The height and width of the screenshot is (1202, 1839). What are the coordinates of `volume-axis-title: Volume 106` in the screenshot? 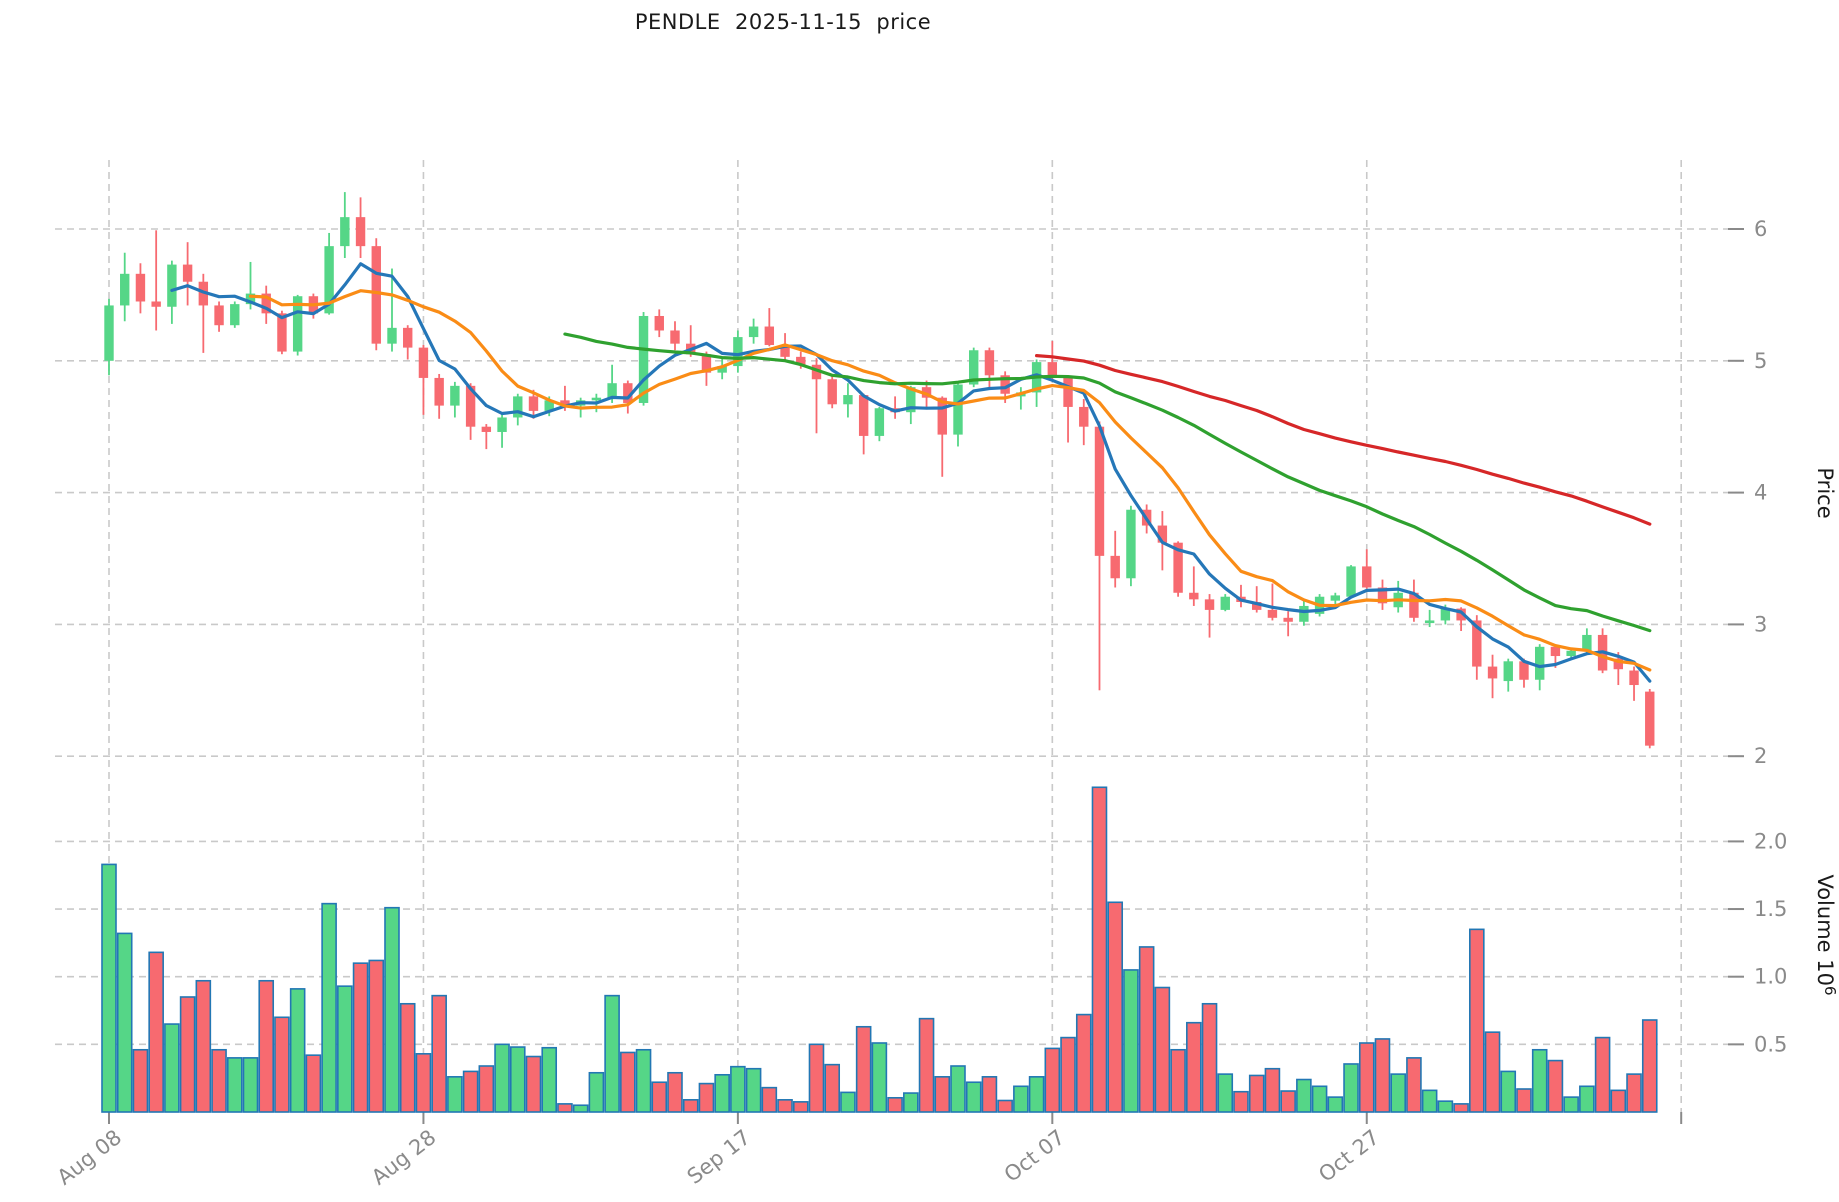 It's located at (1826, 934).